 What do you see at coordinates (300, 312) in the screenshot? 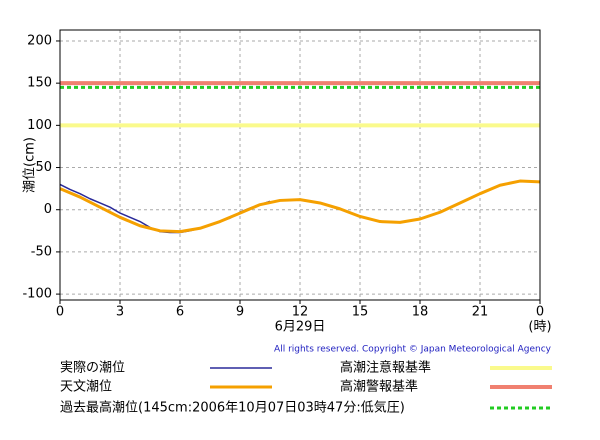
I see `x-tick-label: 12` at bounding box center [300, 312].